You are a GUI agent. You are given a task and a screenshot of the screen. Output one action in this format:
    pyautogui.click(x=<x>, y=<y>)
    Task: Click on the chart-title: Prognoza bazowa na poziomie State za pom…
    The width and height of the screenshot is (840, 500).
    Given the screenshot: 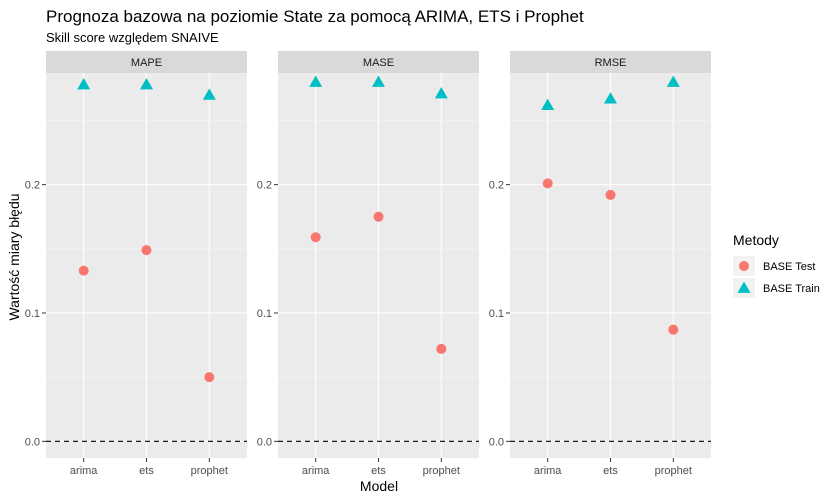 What is the action you would take?
    pyautogui.click(x=315, y=16)
    